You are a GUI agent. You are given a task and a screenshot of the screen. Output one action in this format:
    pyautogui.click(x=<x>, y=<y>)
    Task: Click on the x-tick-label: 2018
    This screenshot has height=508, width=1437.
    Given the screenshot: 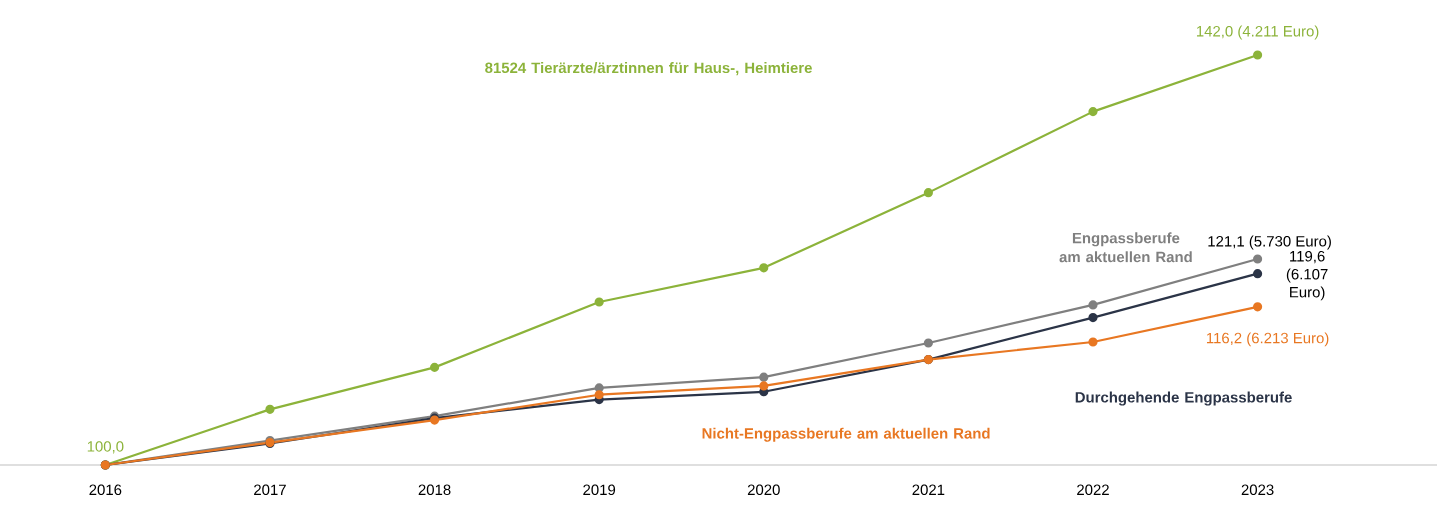 What is the action you would take?
    pyautogui.click(x=434, y=490)
    